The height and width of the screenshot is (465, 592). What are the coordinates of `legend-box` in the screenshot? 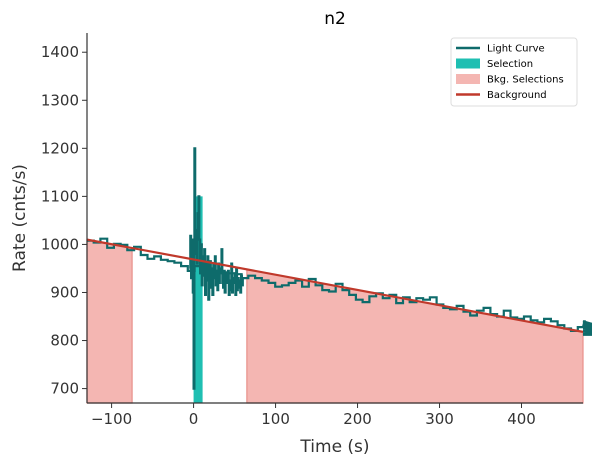 It's located at (514, 72).